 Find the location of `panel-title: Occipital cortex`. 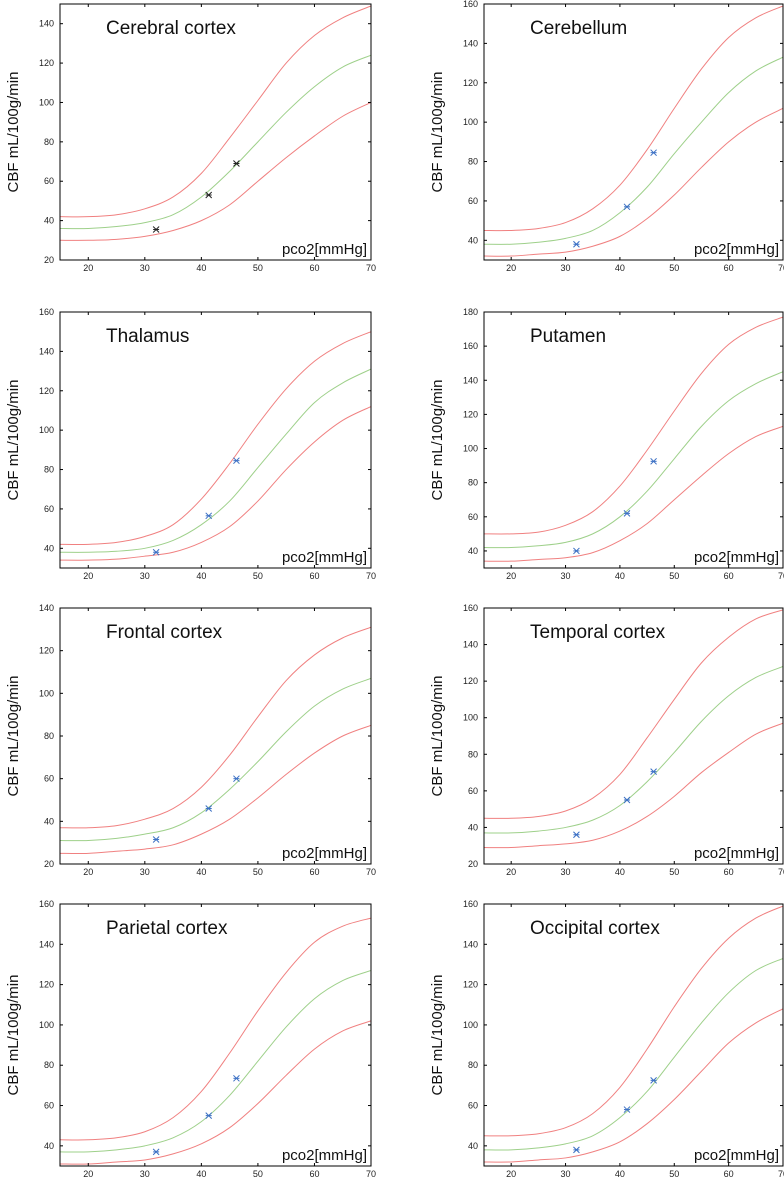

panel-title: Occipital cortex is located at coordinates (595, 928).